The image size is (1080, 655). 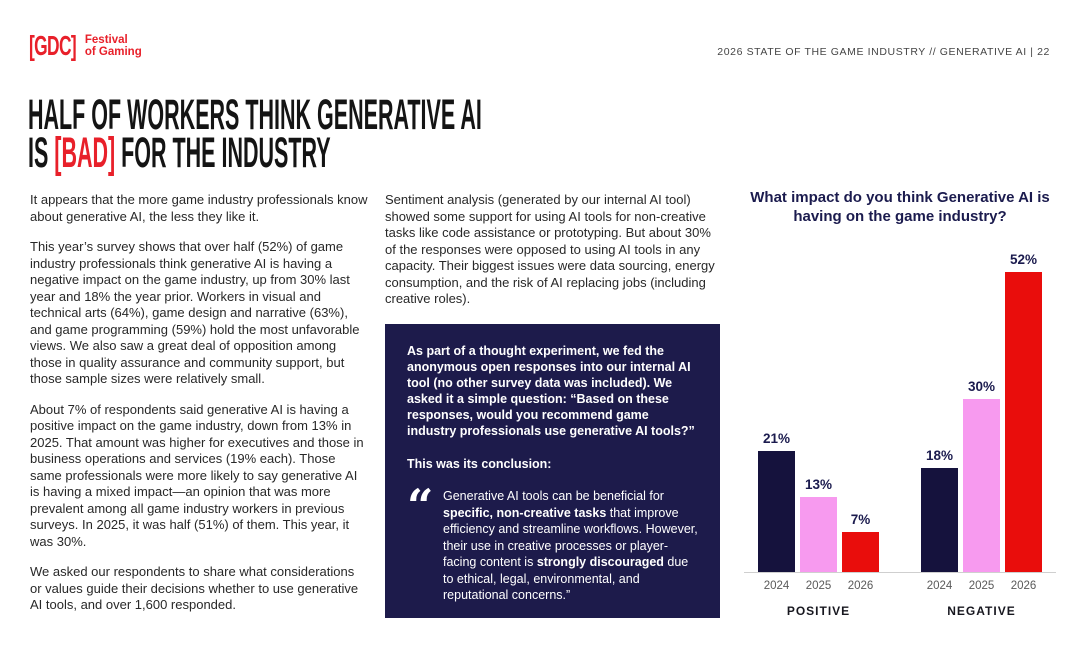 I want to click on chart-bar-column: 30%, so click(x=981, y=475).